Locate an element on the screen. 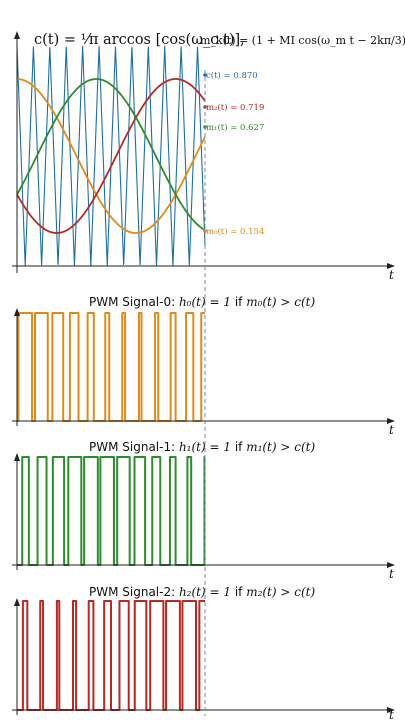 The height and width of the screenshot is (720, 405). pwm-title-1: PWM Signal-1: h₁(t) = 1 if m₁(t) > c(t) is located at coordinates (202, 447).